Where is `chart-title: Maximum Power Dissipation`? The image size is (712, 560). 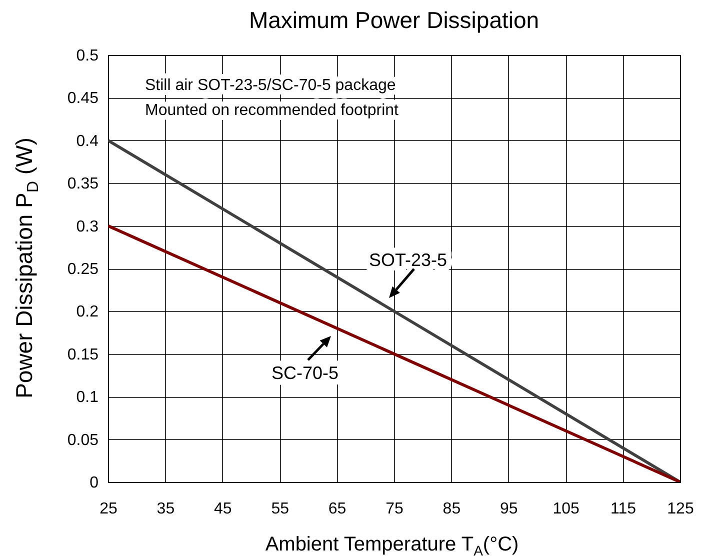
chart-title: Maximum Power Dissipation is located at coordinates (394, 20).